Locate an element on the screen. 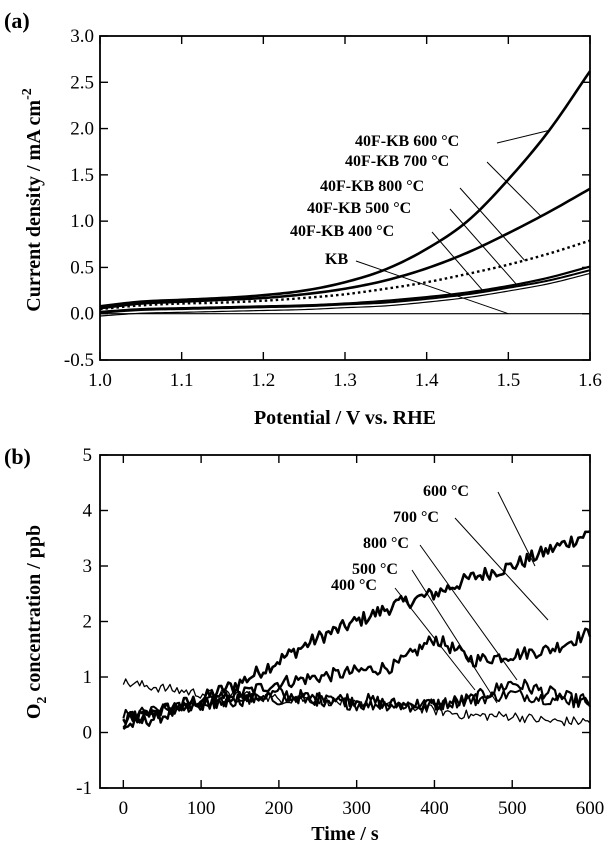  plot-a-xtick-label: 1.6 is located at coordinates (590, 380).